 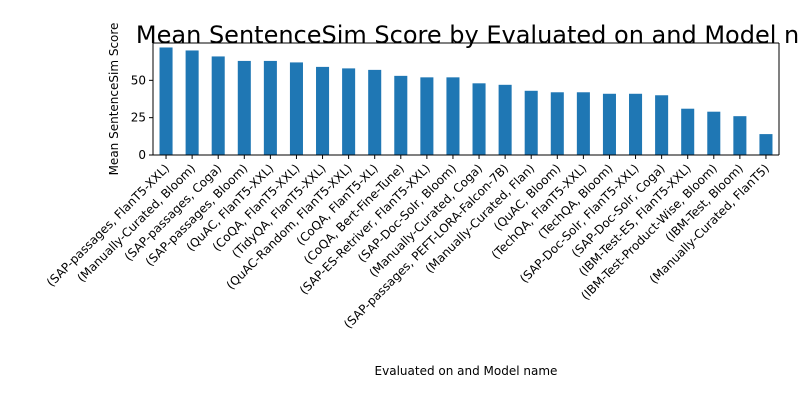 What do you see at coordinates (466, 371) in the screenshot?
I see `x-axis-label: Evaluated on and Model name` at bounding box center [466, 371].